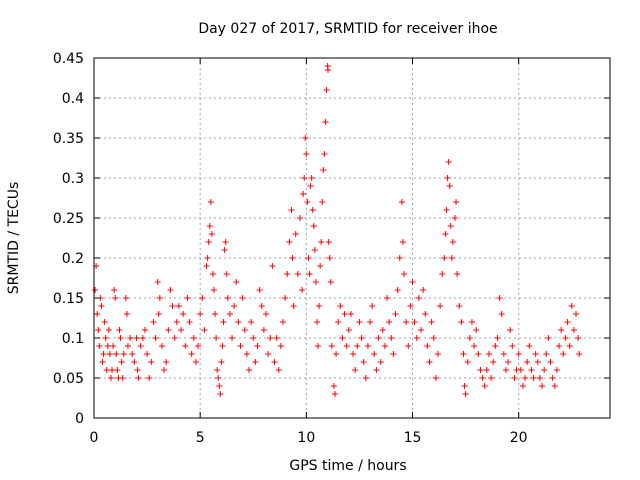  Describe the element at coordinates (68, 139) in the screenshot. I see `y-tick-label: 0.35` at that location.